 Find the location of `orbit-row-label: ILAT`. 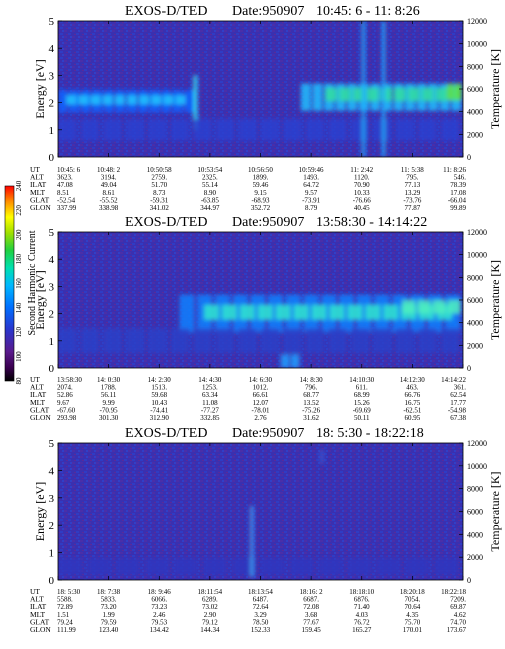

orbit-row-label: ILAT is located at coordinates (38, 394).